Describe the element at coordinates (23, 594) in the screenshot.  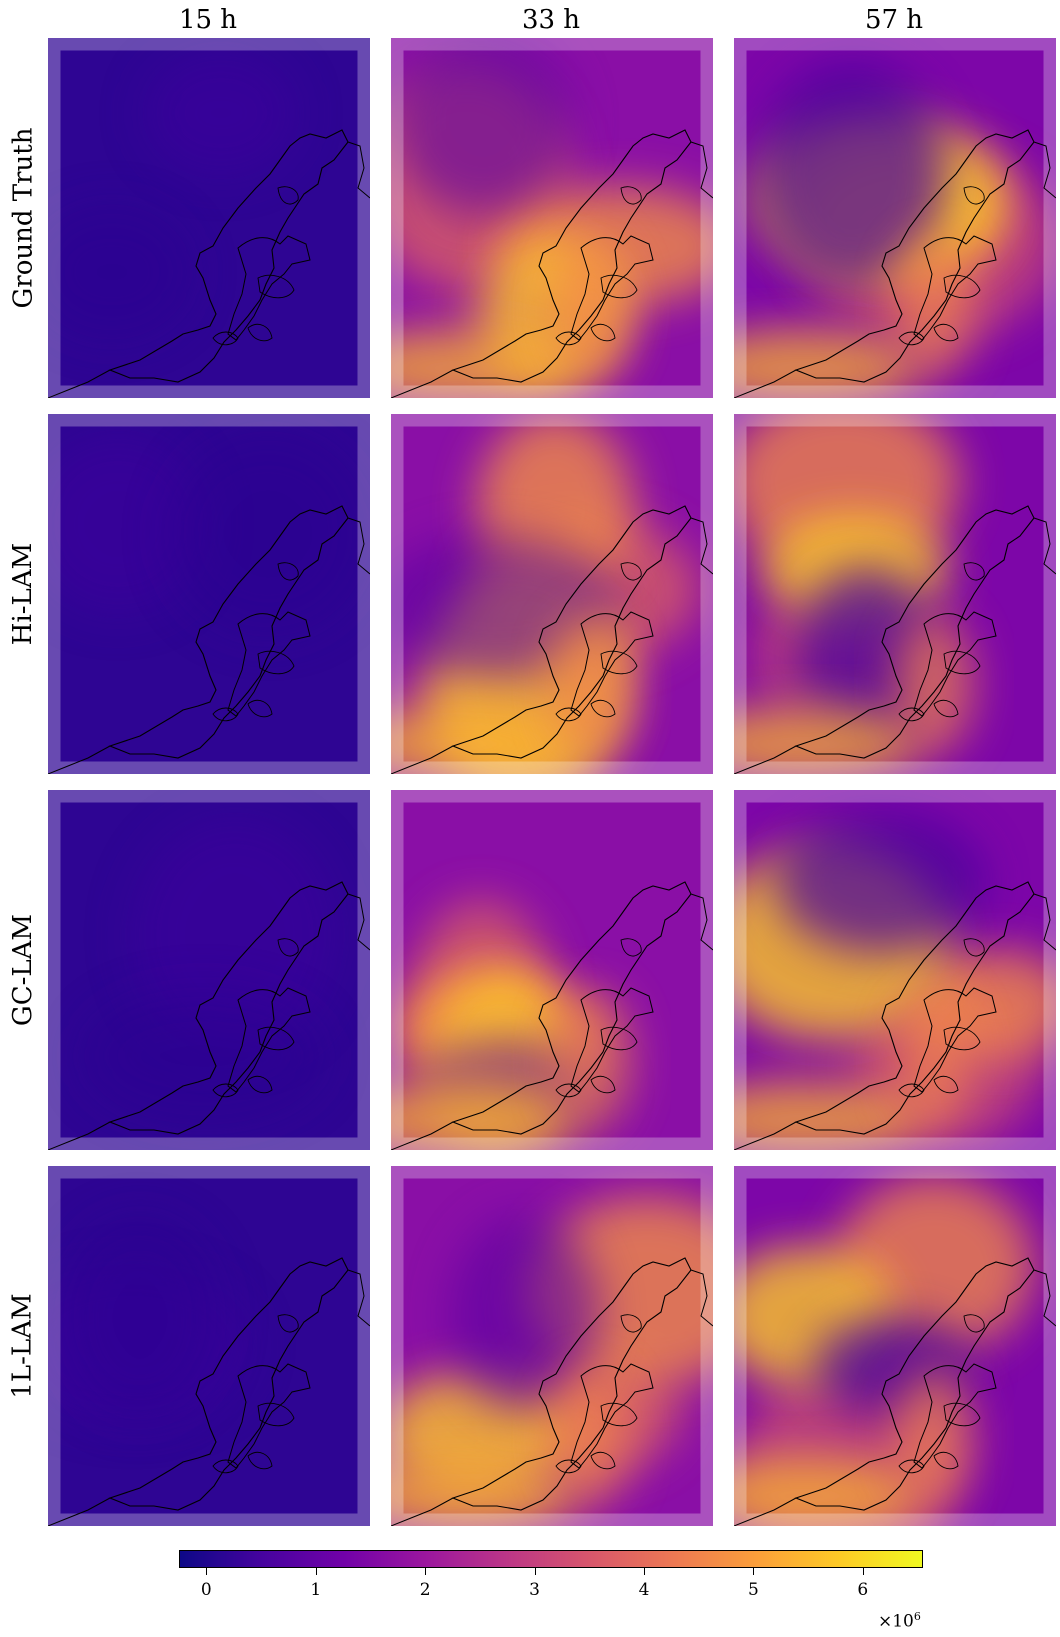
I see `row-label-hi-lam: Hi-LAM` at that location.